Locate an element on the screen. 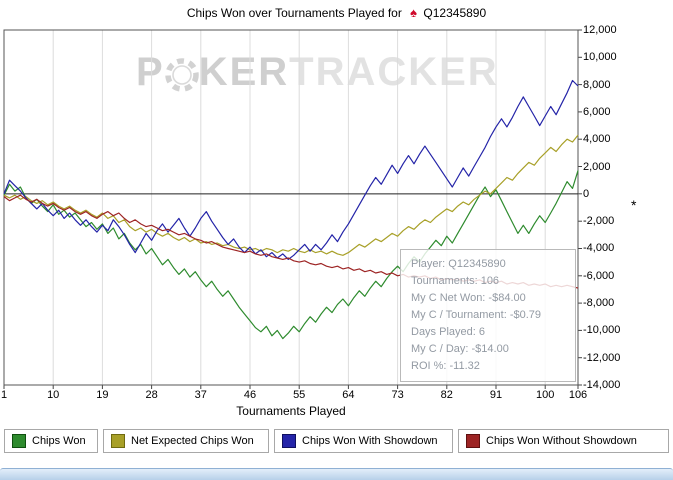 This screenshot has width=673, height=480. bottom-panel-edge is located at coordinates (336, 474).